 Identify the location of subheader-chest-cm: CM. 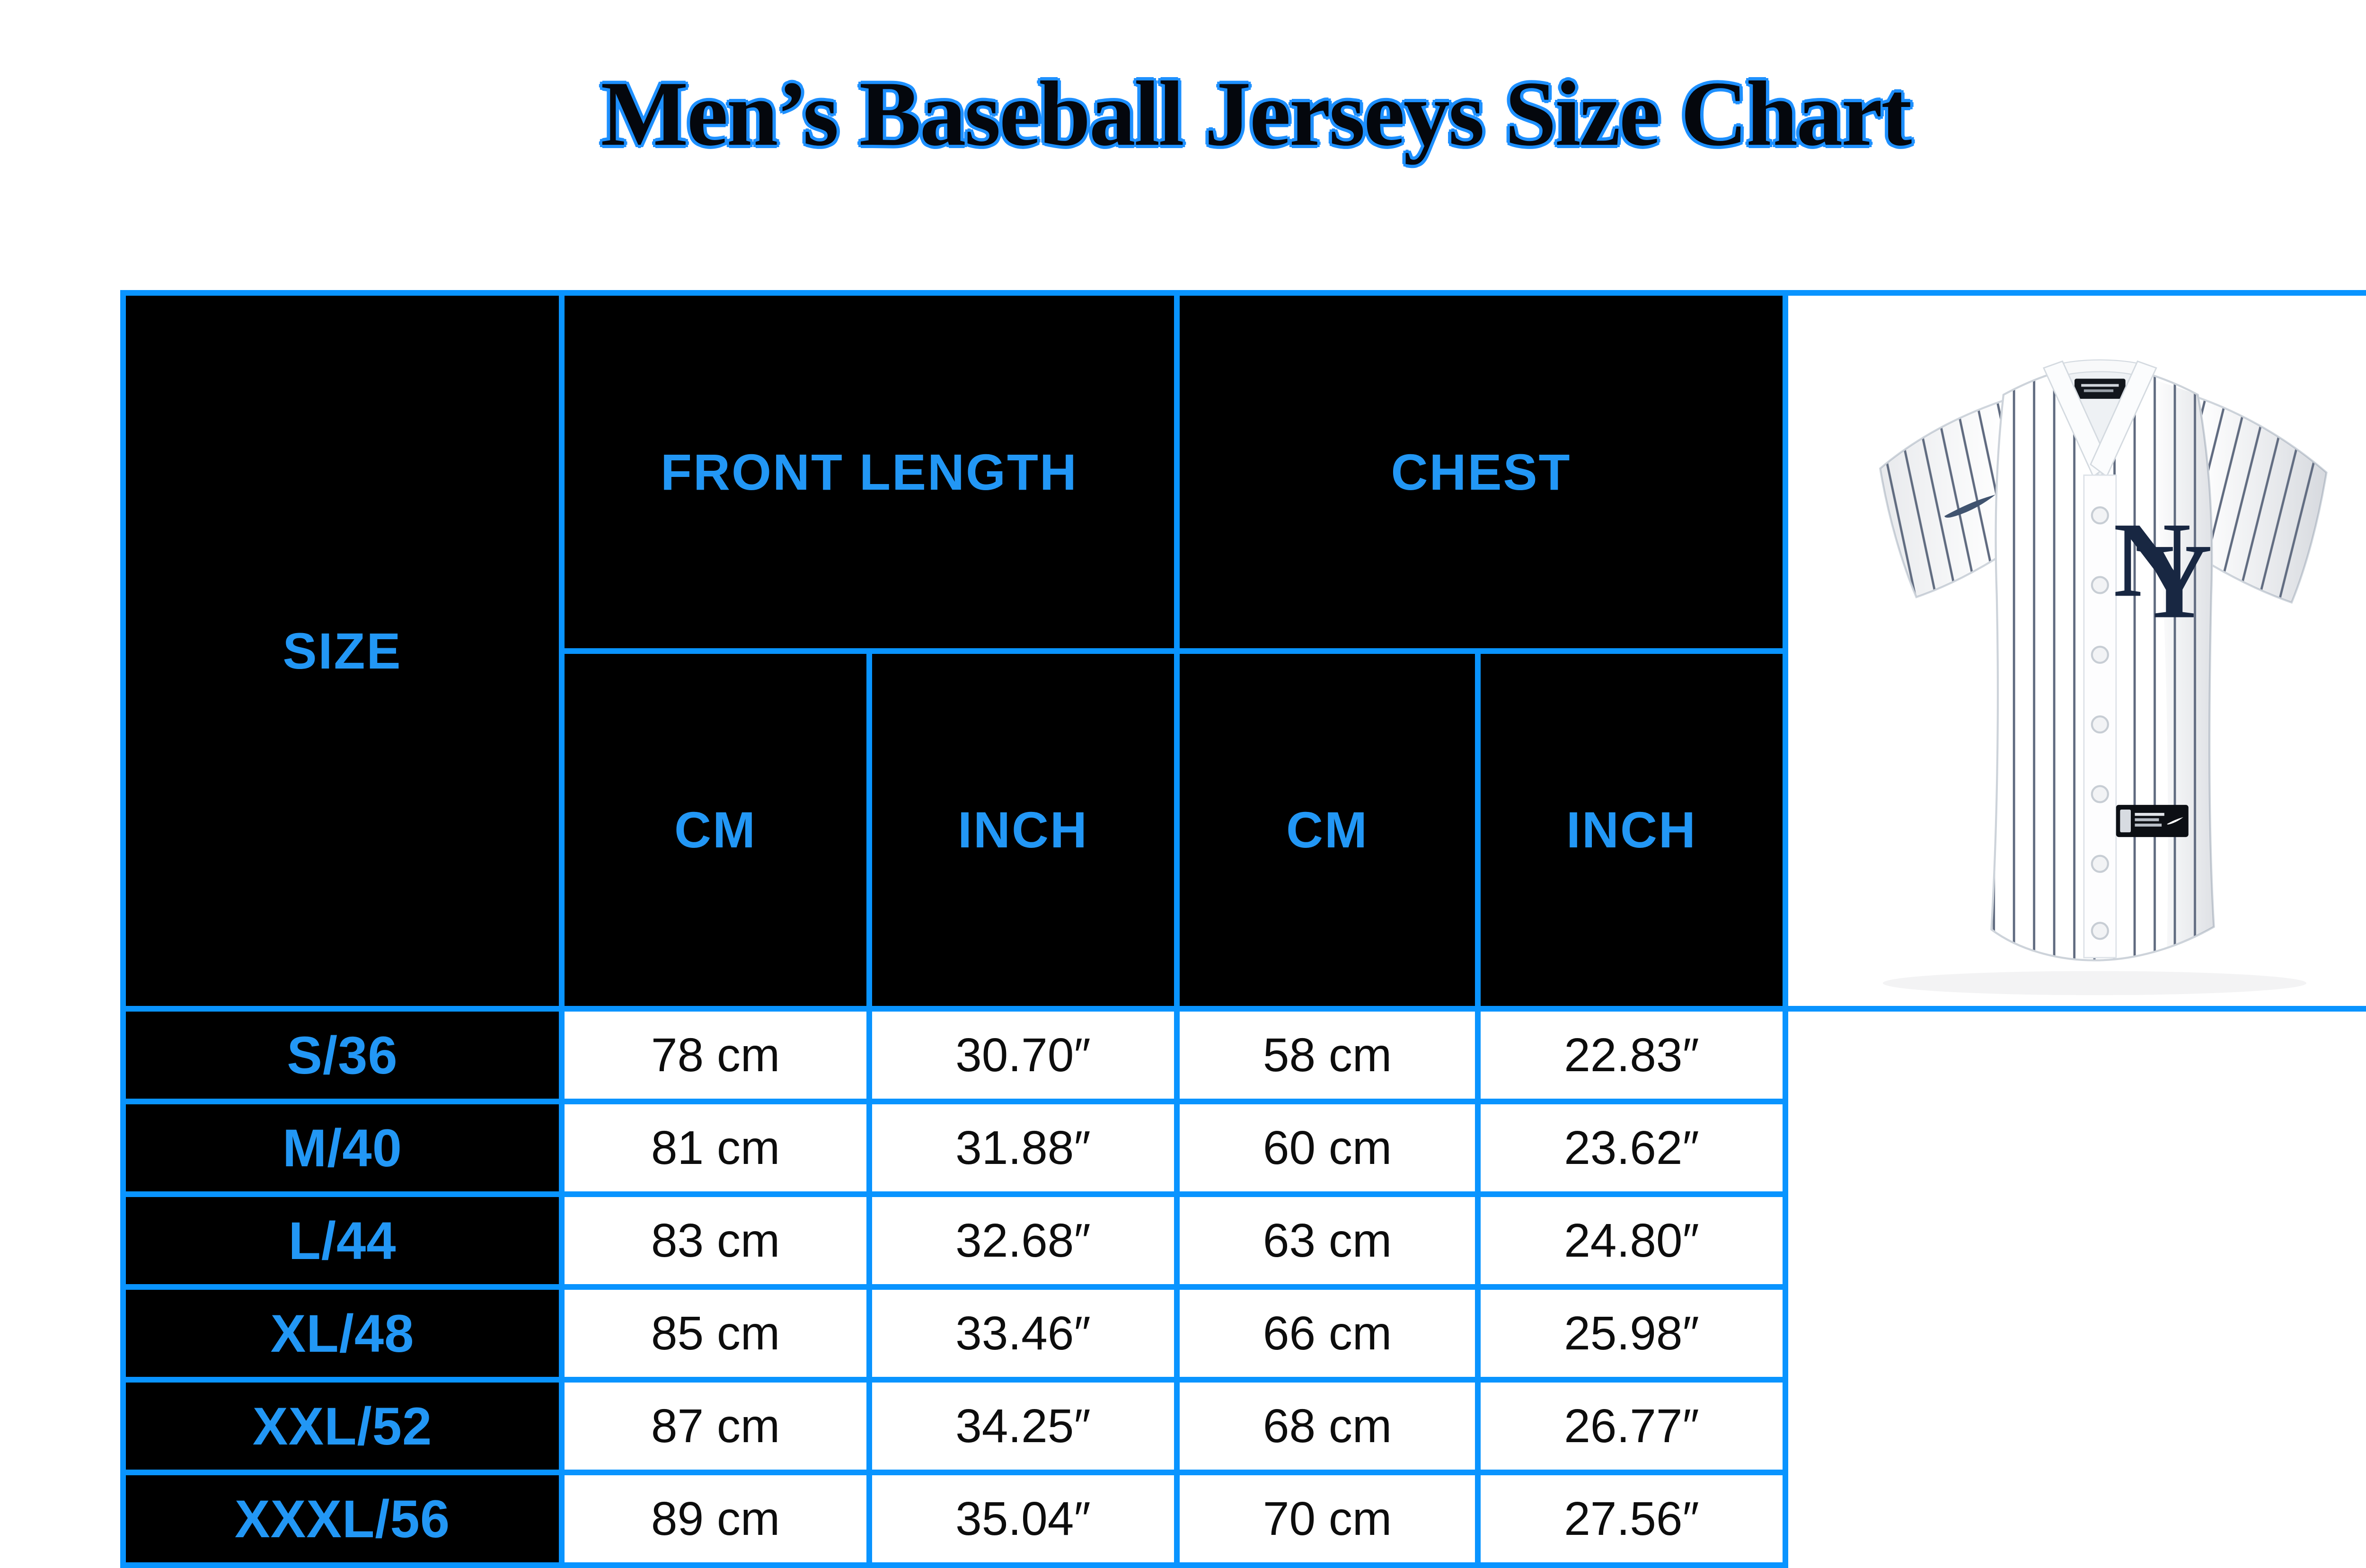
(1327, 830).